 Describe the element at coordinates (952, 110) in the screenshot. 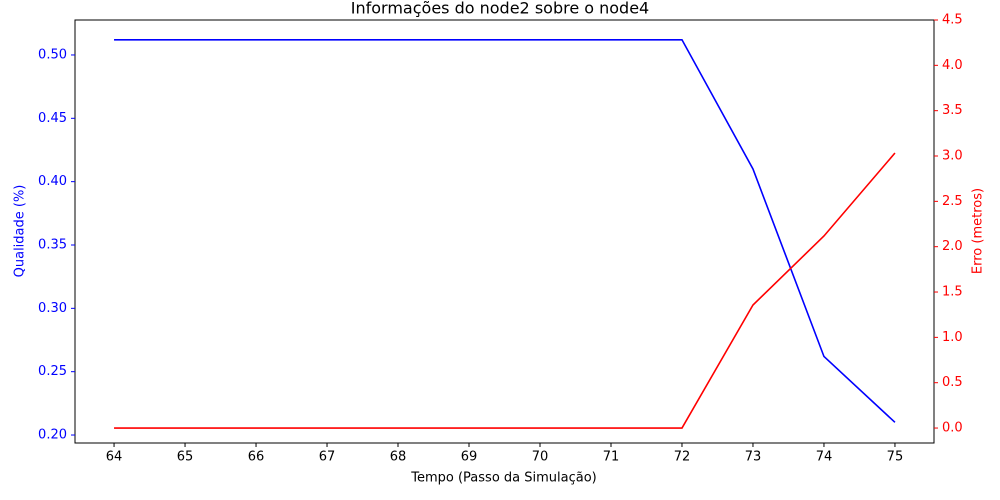

I see `y2-tick-label: 3.5` at that location.